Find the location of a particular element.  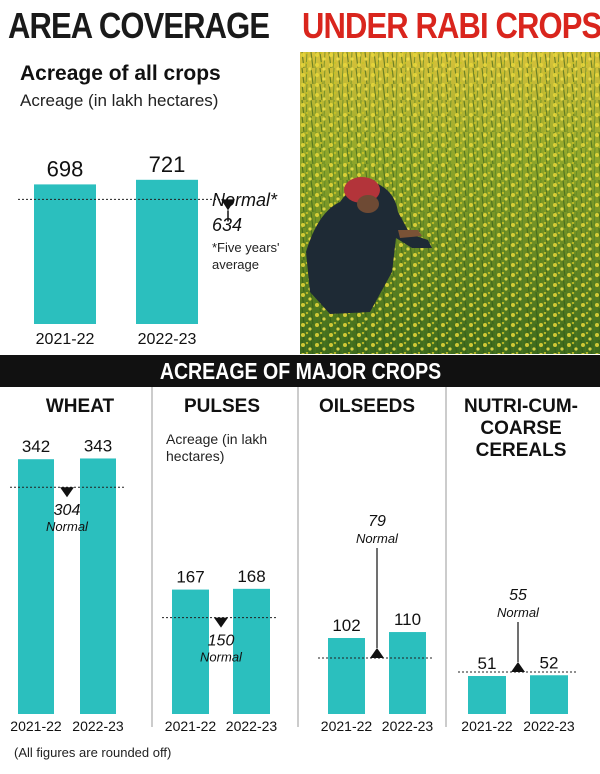

bar-value-label: 51 is located at coordinates (487, 663).